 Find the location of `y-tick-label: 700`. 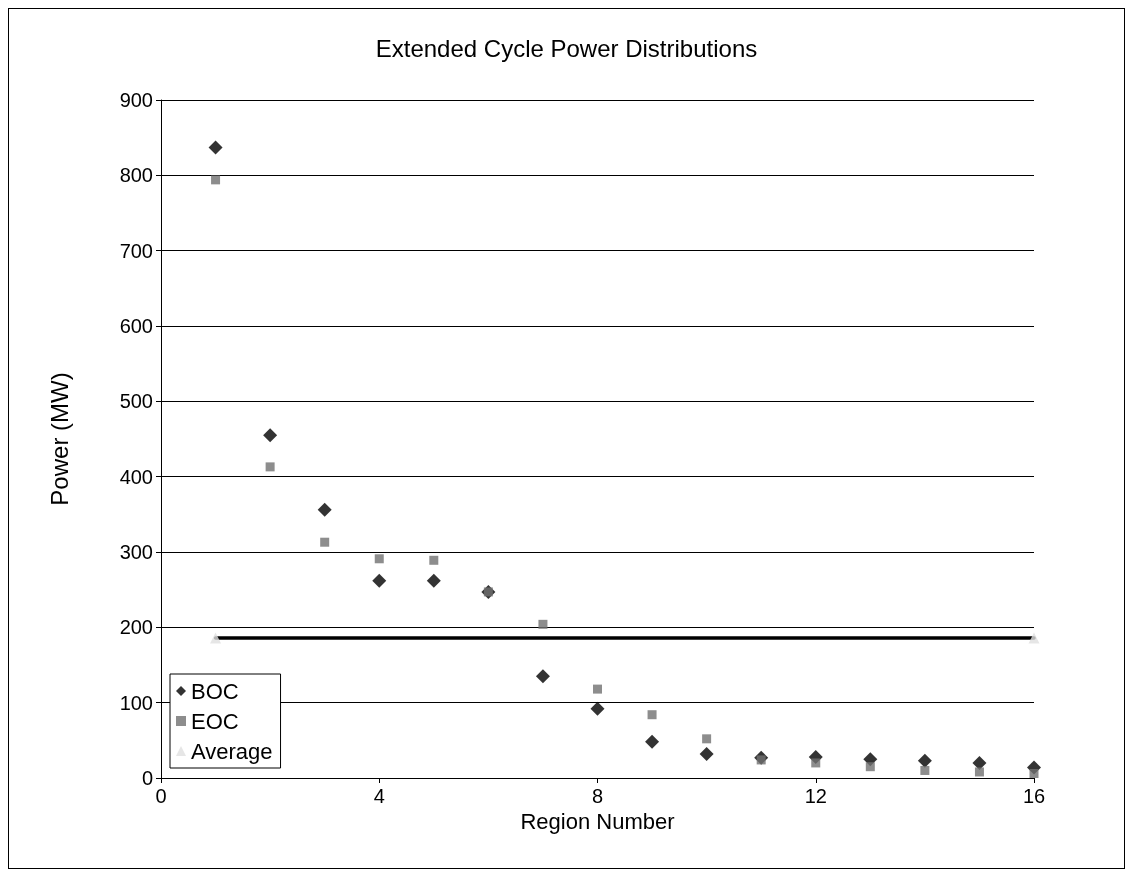

y-tick-label: 700 is located at coordinates (136, 250).